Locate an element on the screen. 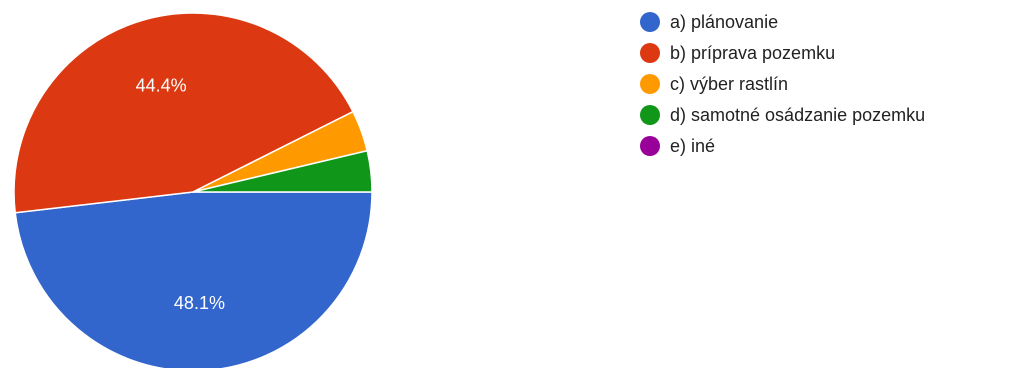  data-label-a-planovanie: 48.1% is located at coordinates (199, 303).